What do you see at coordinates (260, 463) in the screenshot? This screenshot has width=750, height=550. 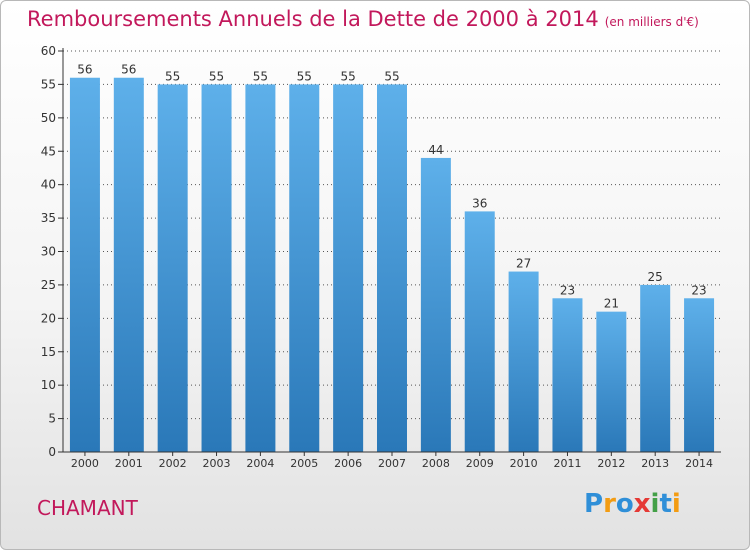 I see `x-tick-label: 2004` at bounding box center [260, 463].